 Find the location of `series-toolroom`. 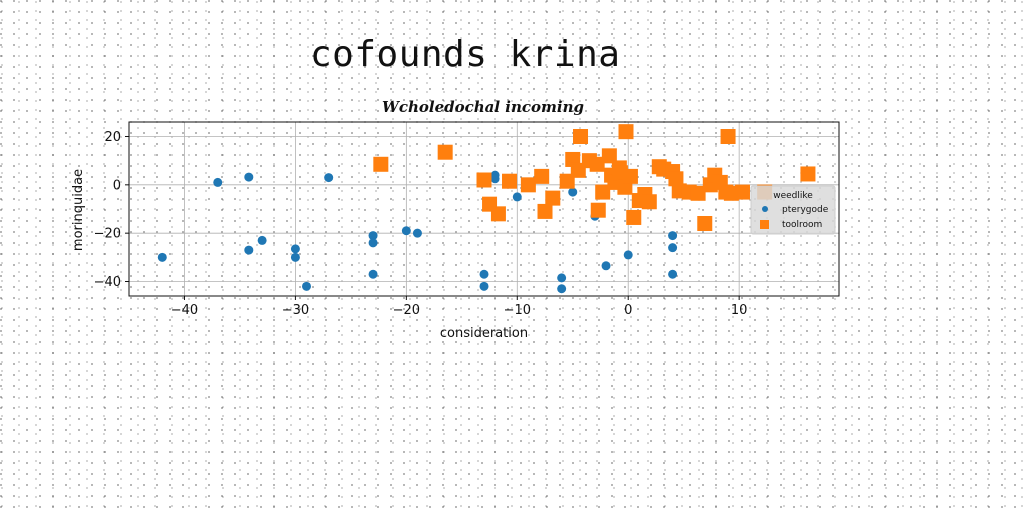

series-toolroom is located at coordinates (594, 177).